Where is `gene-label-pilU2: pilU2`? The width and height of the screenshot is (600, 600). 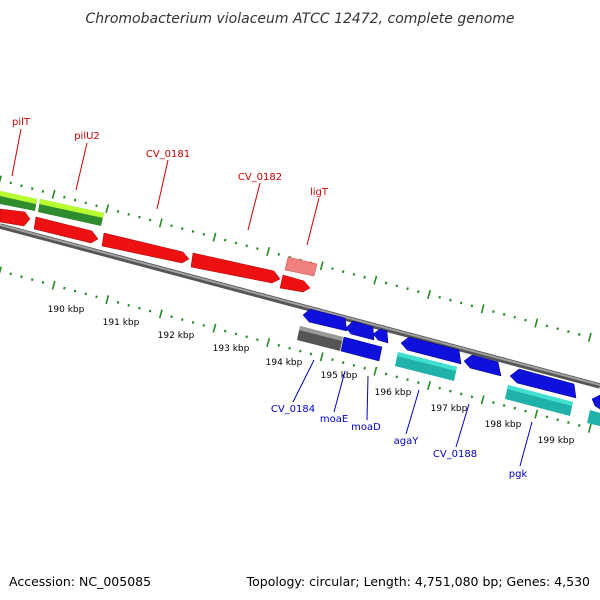
gene-label-pilU2: pilU2 is located at coordinates (87, 136).